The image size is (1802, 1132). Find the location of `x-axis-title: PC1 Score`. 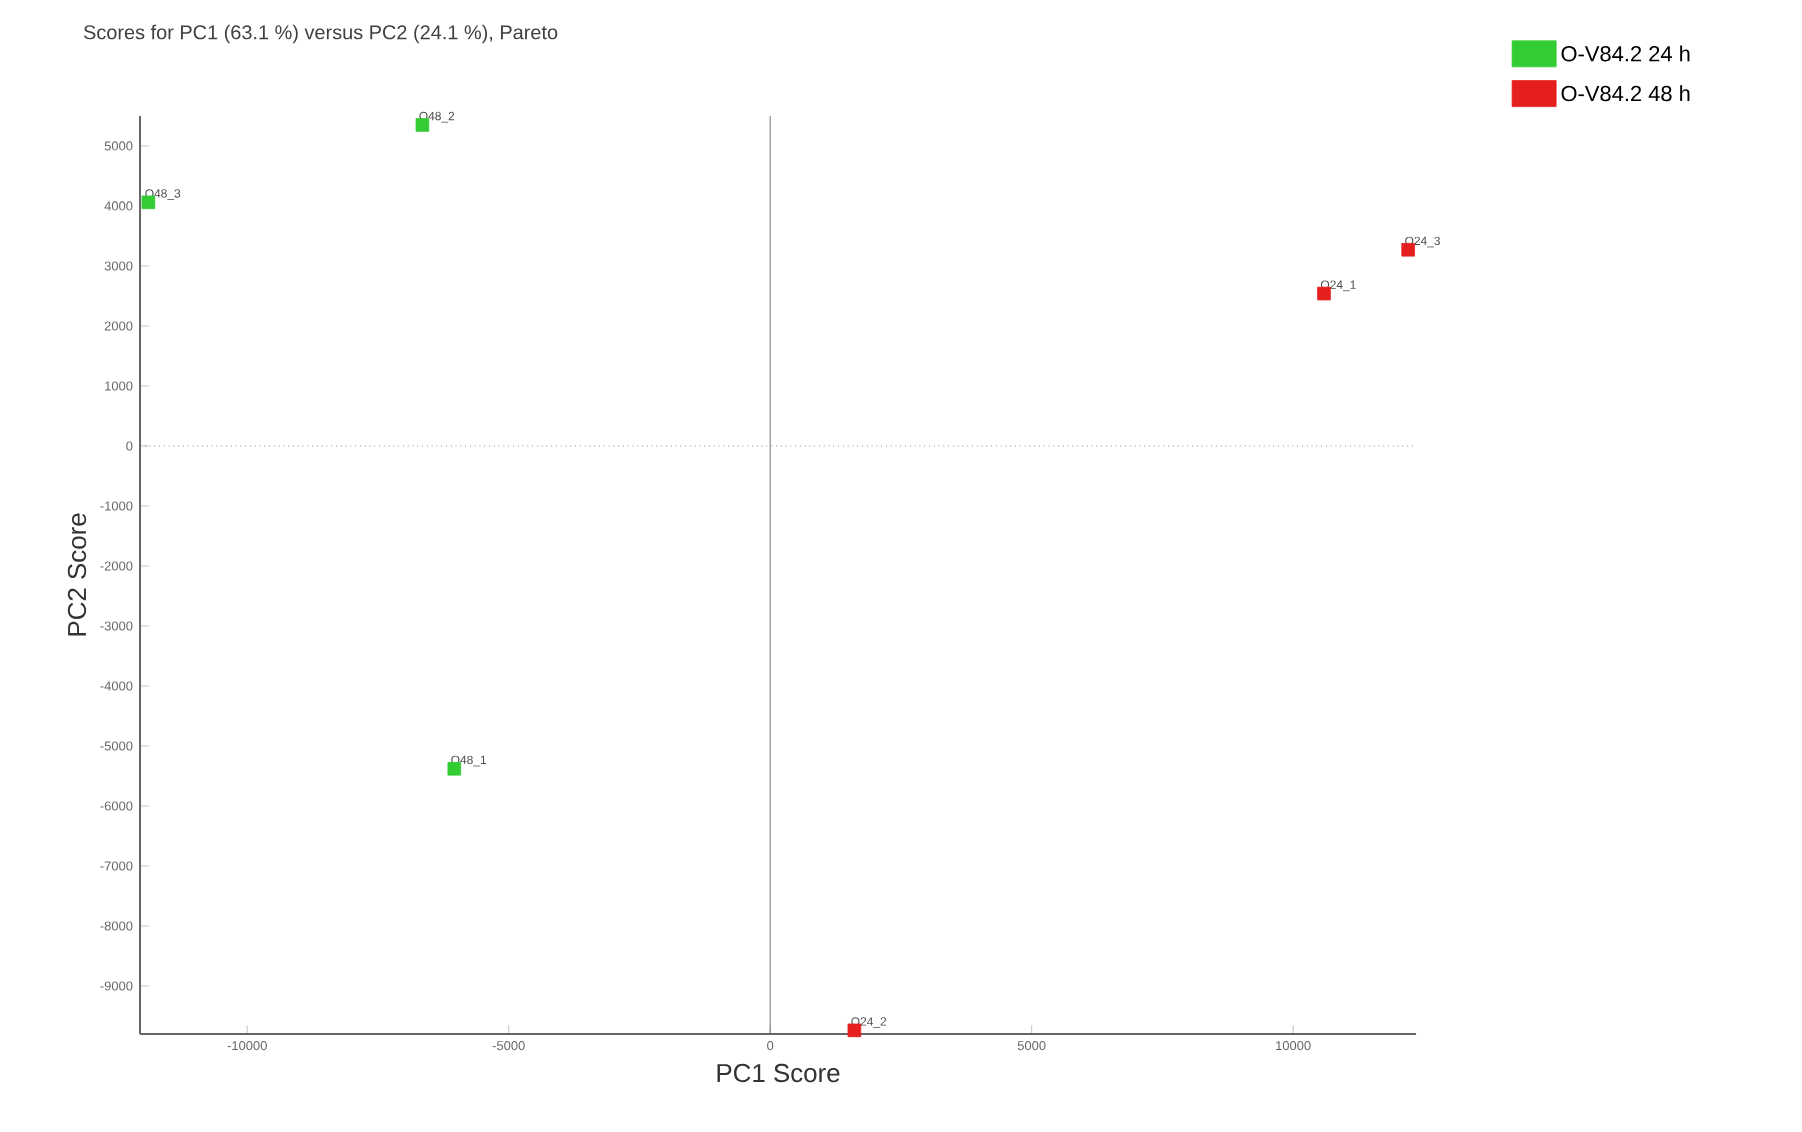

x-axis-title: PC1 Score is located at coordinates (778, 1073).